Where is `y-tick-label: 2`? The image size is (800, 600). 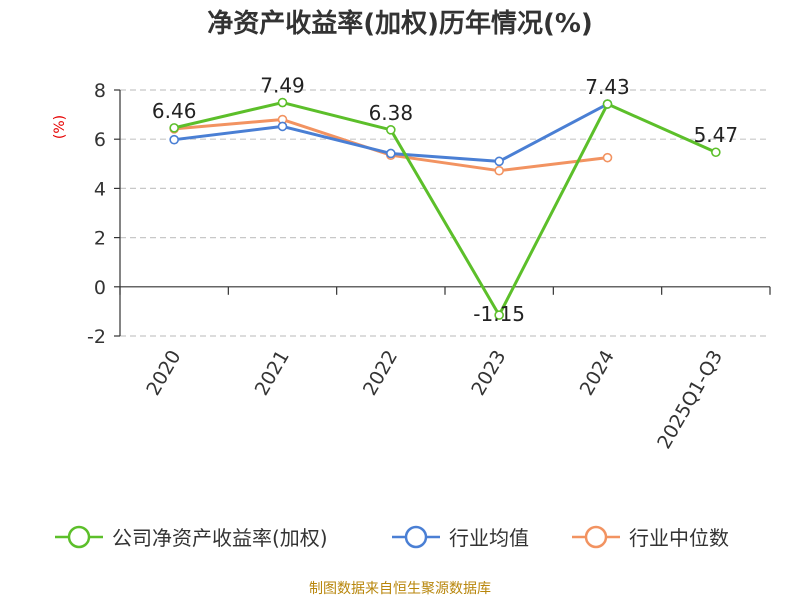 y-tick-label: 2 is located at coordinates (100, 239).